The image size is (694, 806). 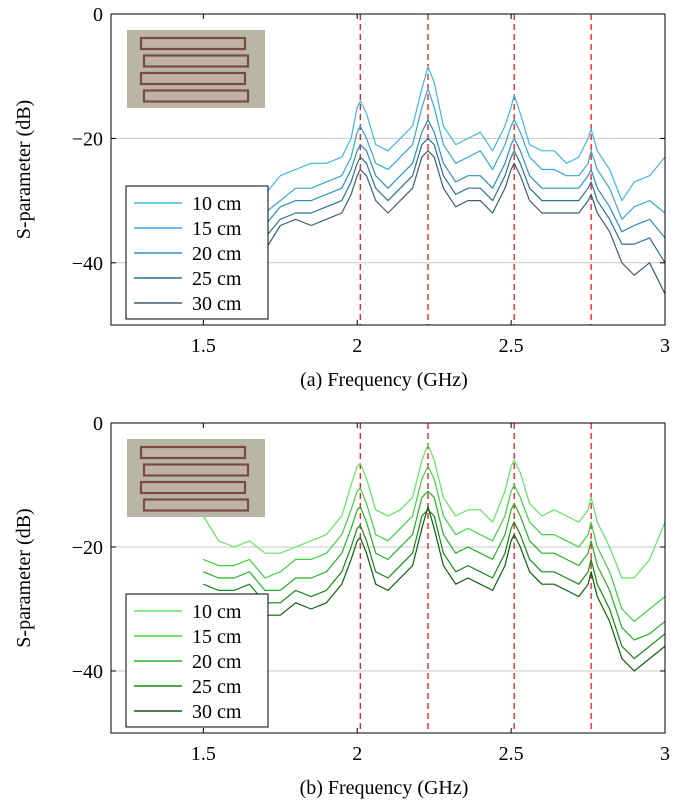 I want to click on legend-b: 10 cm 15 cm 20 cm 25 cm 30 cm, so click(x=197, y=660).